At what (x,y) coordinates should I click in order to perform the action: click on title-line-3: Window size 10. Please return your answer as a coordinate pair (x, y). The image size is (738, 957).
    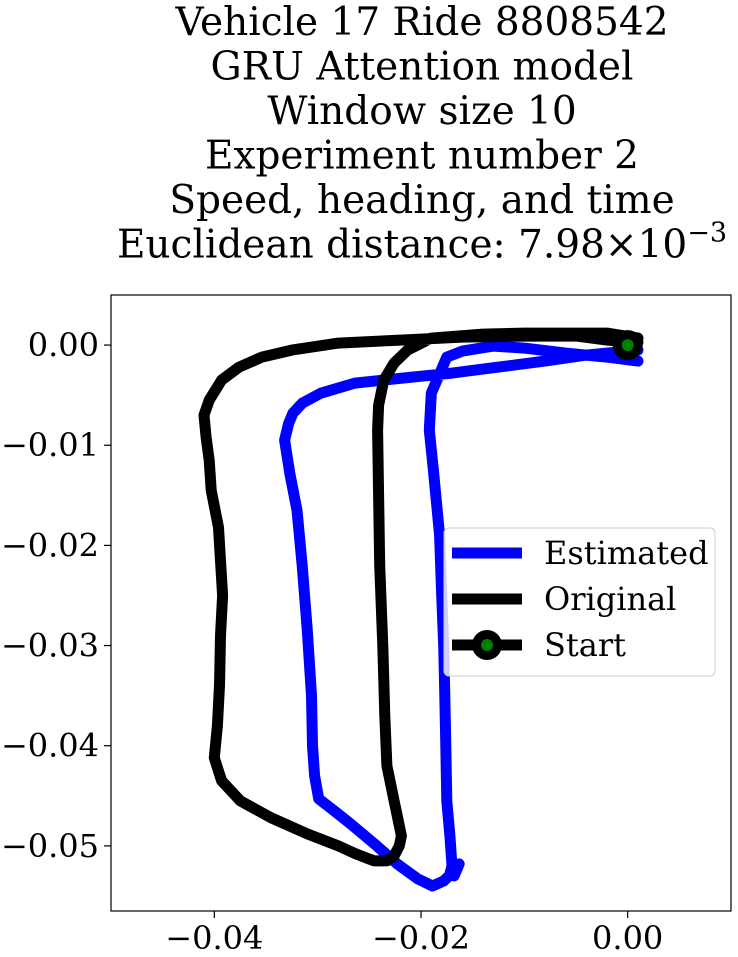
    Looking at the image, I should click on (421, 111).